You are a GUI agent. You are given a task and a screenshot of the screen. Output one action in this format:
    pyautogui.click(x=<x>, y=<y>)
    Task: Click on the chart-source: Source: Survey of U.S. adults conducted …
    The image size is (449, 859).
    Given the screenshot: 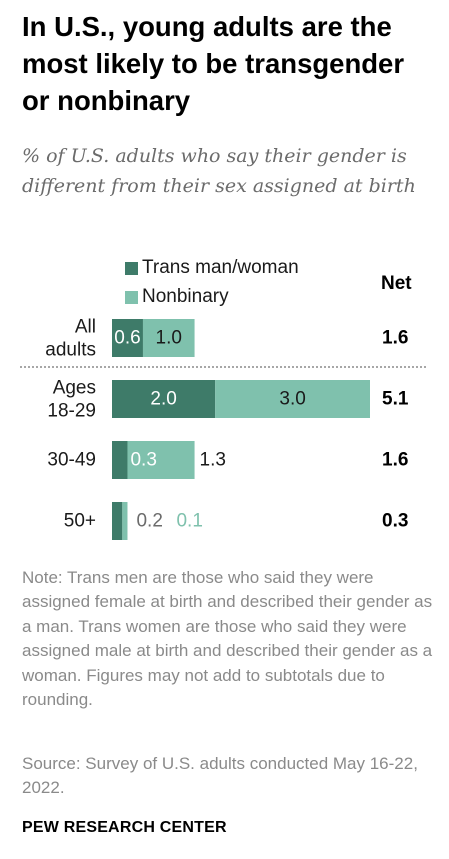 What is the action you would take?
    pyautogui.click(x=220, y=776)
    